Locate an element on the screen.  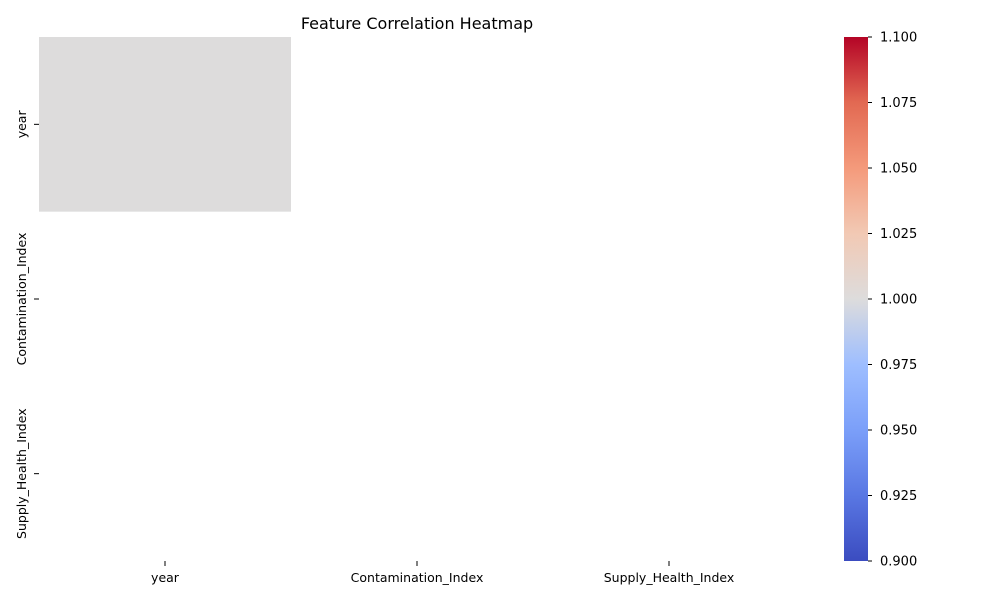
y-tick-label: Contamination_Index is located at coordinates (21, 299).